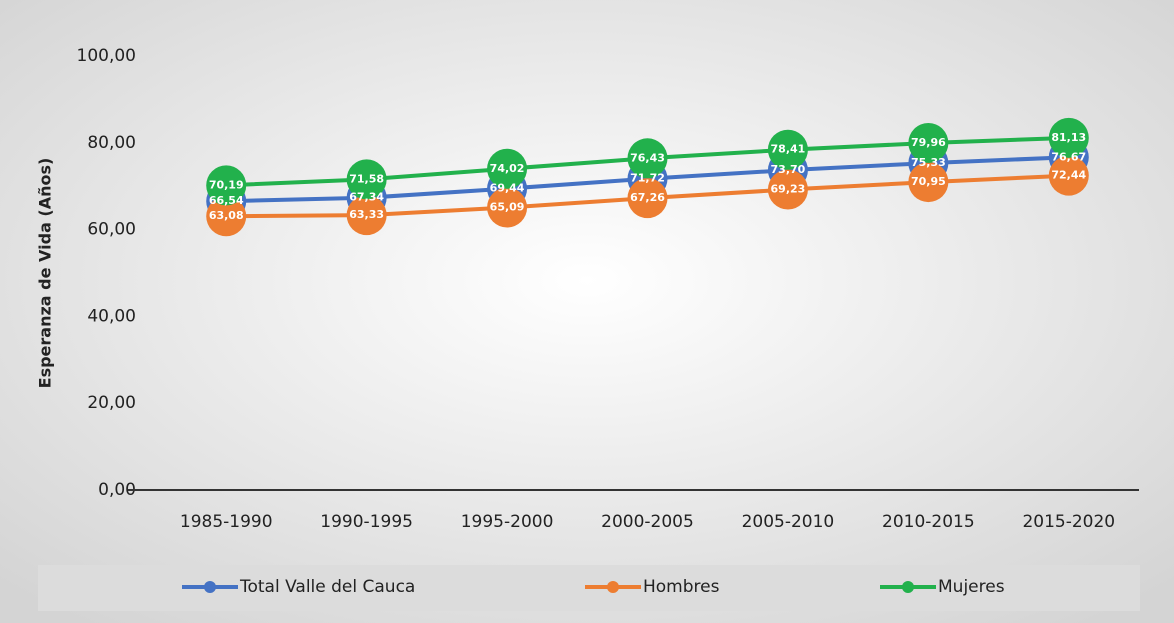  Describe the element at coordinates (327, 587) in the screenshot. I see `legend-label: Total Valle del Cauca` at that location.